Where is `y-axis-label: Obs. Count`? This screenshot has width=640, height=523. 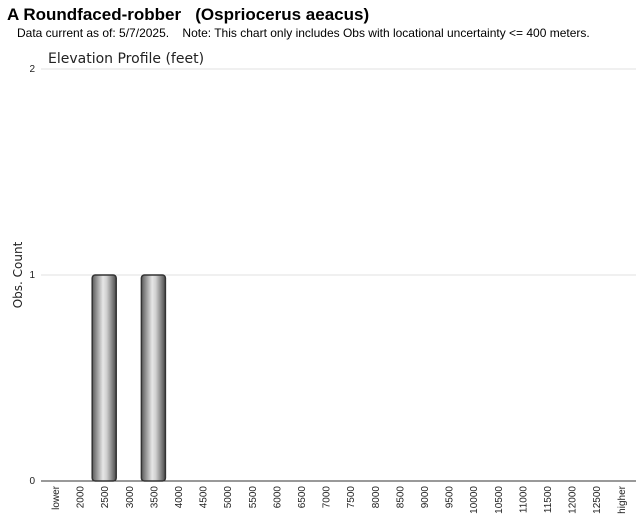 y-axis-label: Obs. Count is located at coordinates (18, 274).